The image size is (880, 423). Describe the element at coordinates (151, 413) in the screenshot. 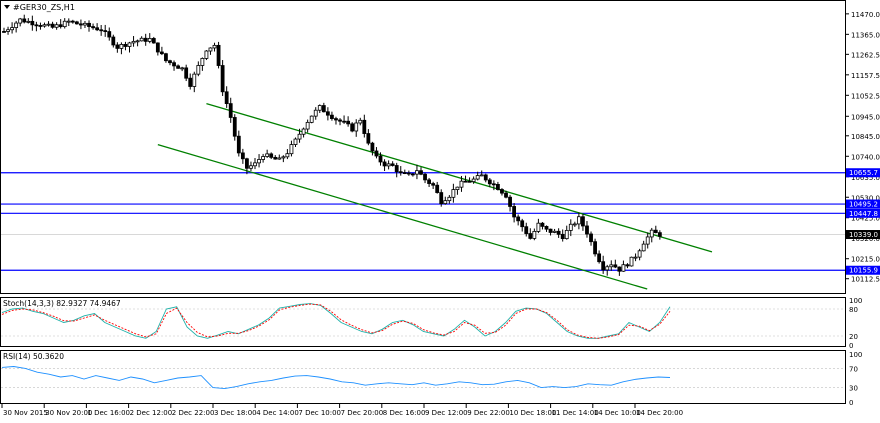

I see `time-tick-label: 2 Dec 12:00` at that location.